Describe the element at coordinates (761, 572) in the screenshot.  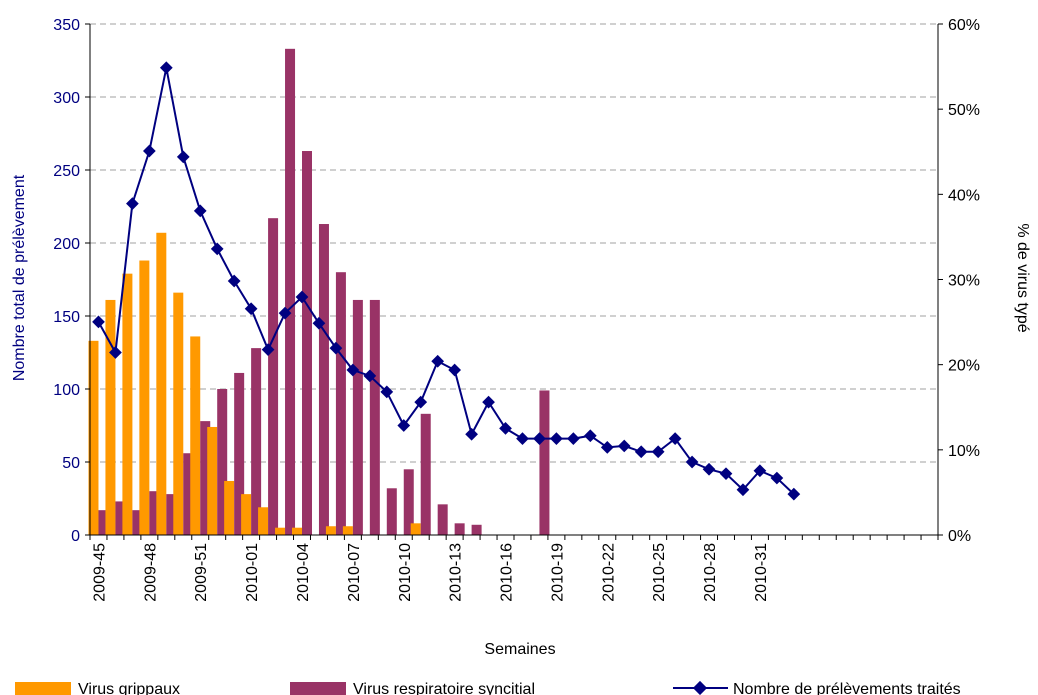
I see `x-tick-label: 2010-31` at that location.